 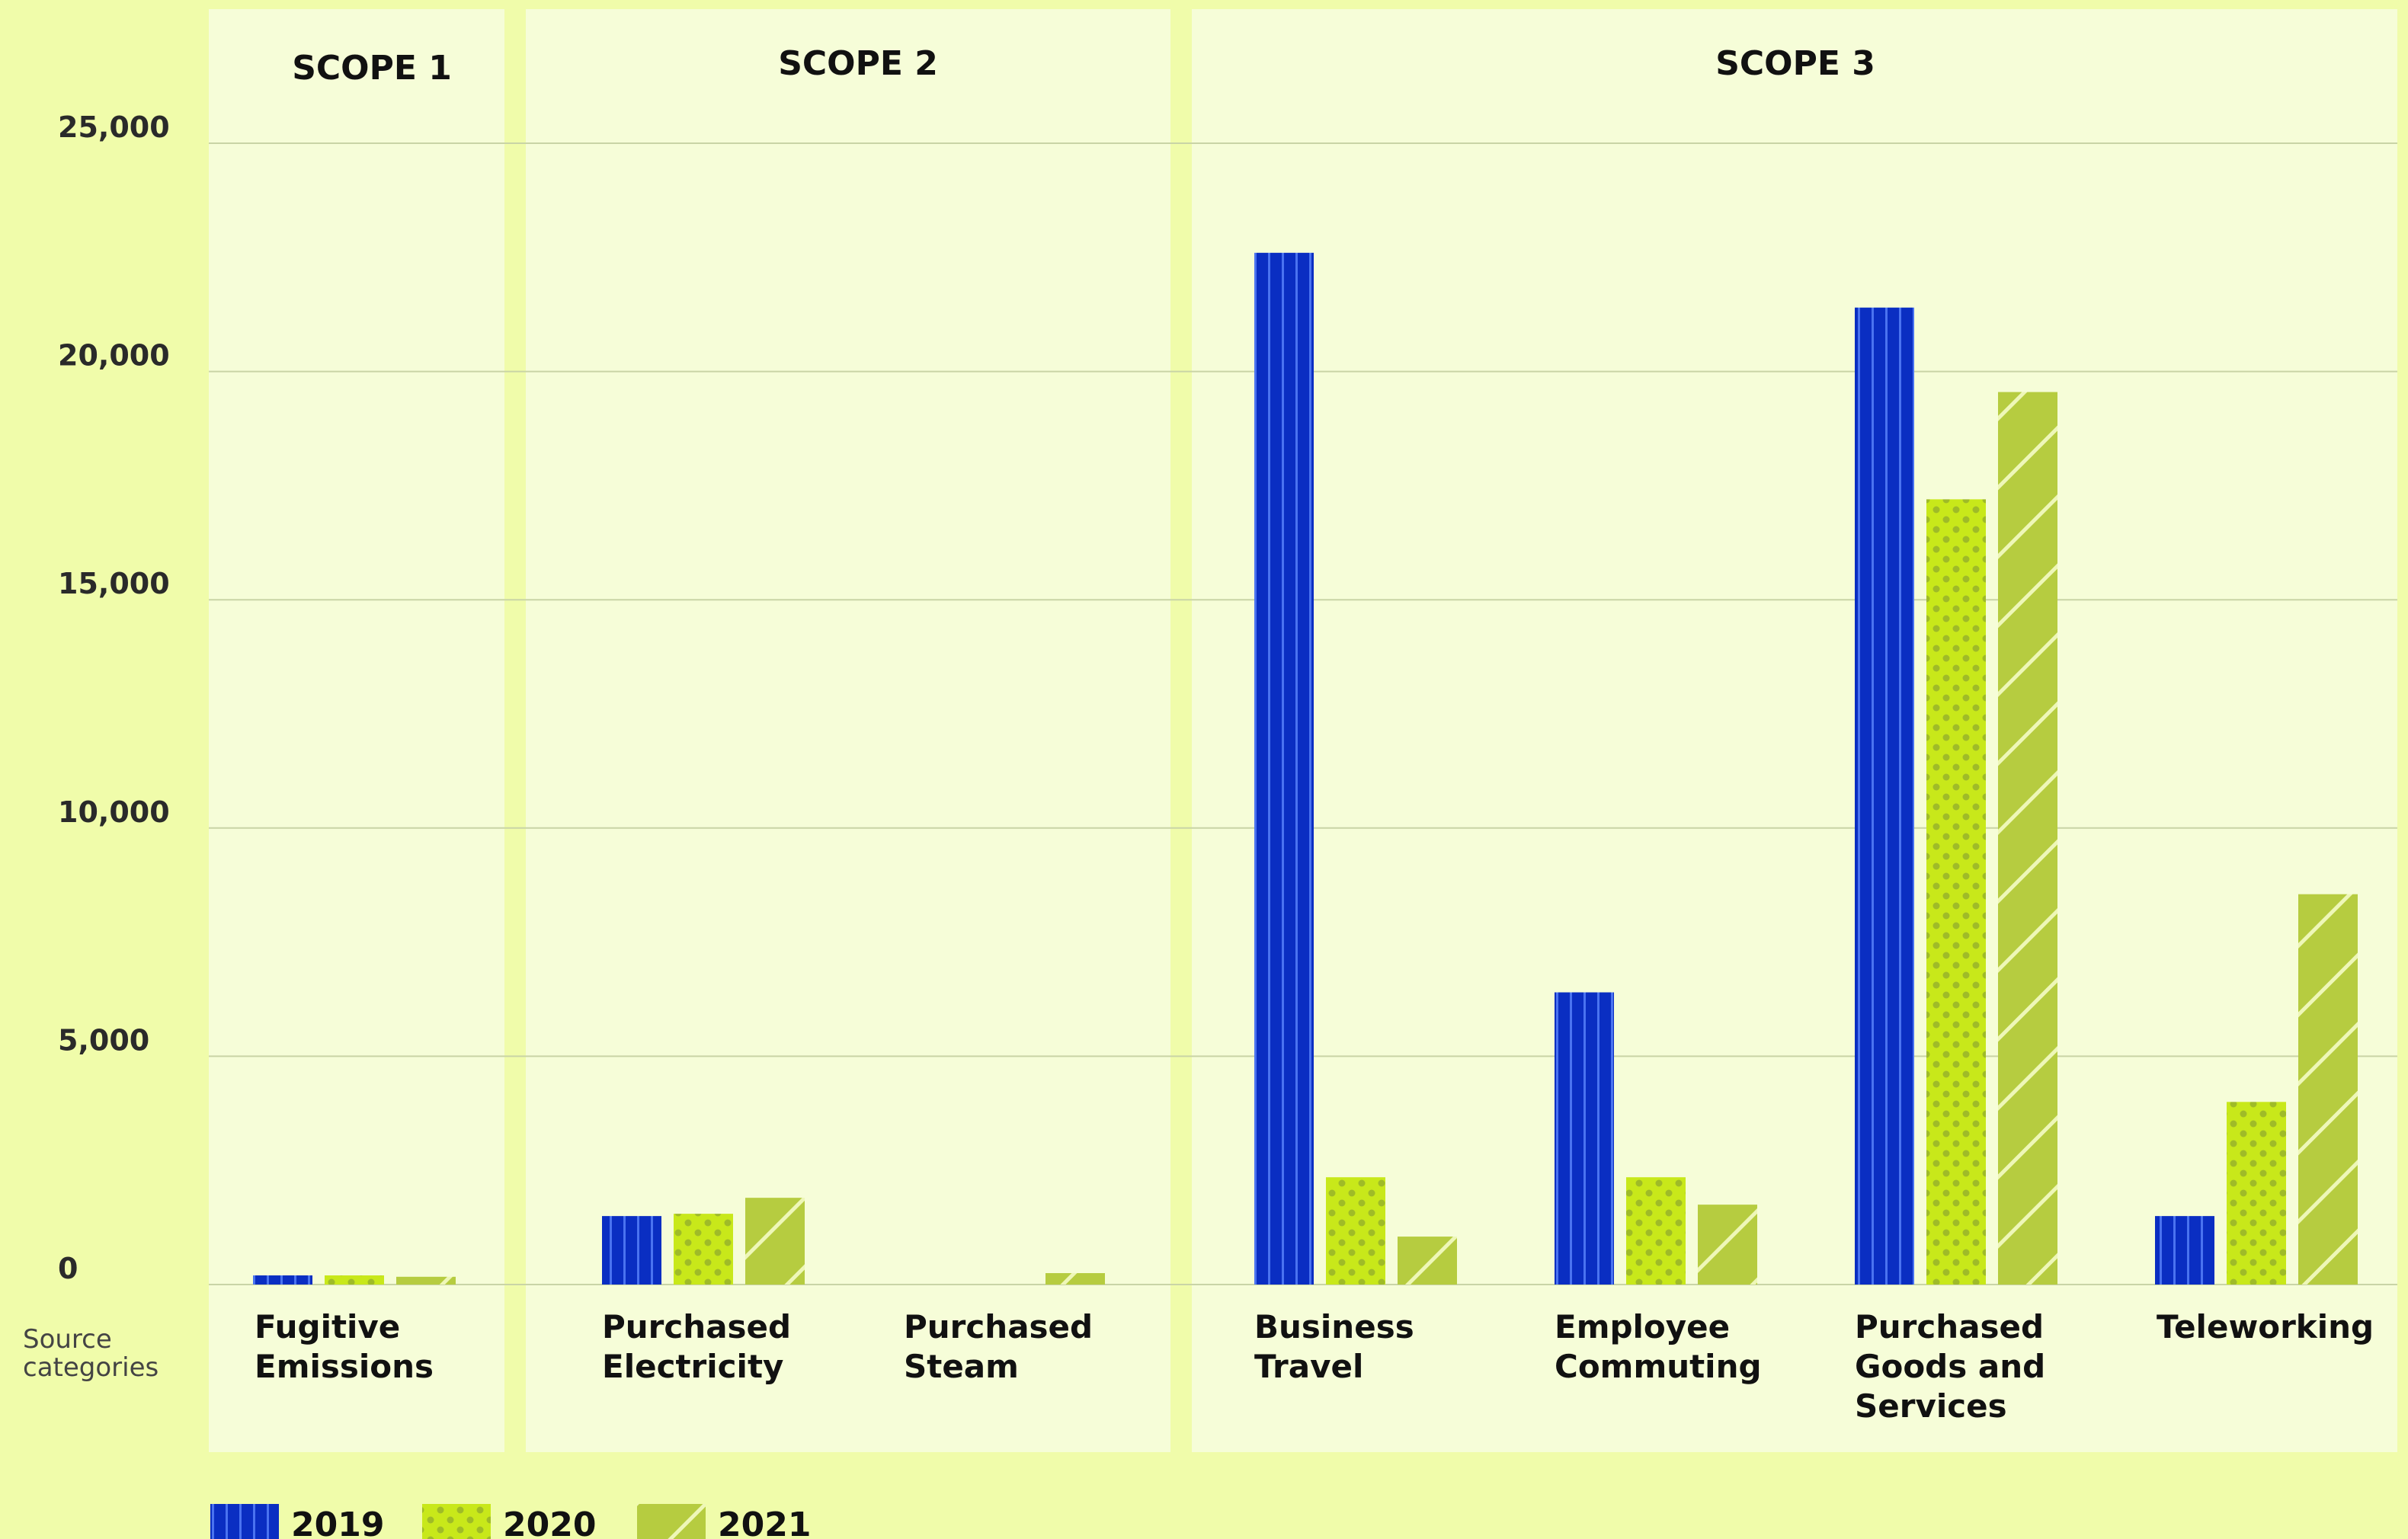 I want to click on scope2-title: SCOPE 2, so click(x=858, y=63).